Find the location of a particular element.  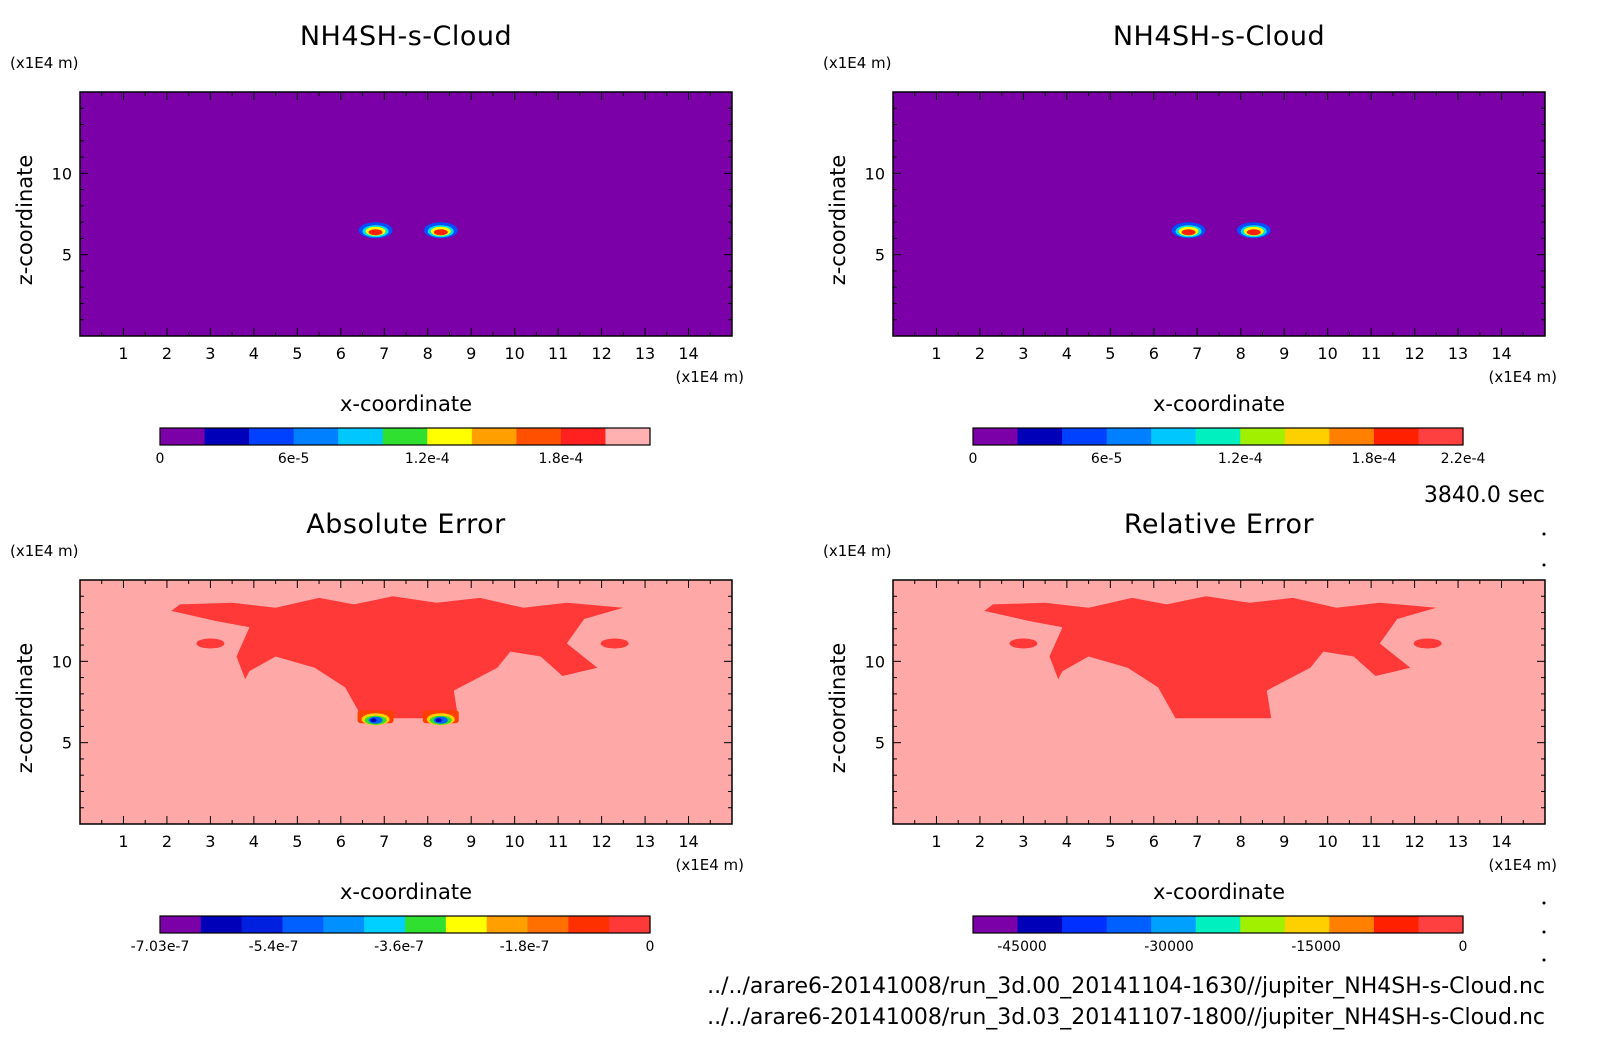

edge-dots is located at coordinates (1544, 747).